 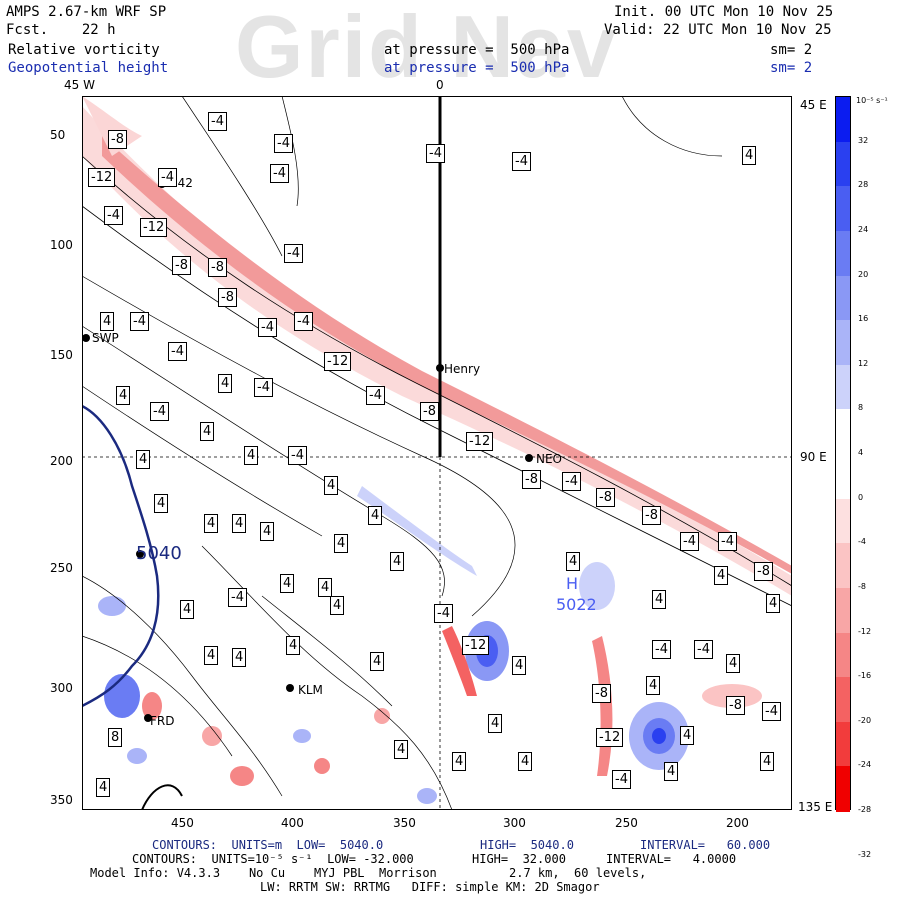 I want to click on station-frd-label: FRD, so click(x=162, y=721).